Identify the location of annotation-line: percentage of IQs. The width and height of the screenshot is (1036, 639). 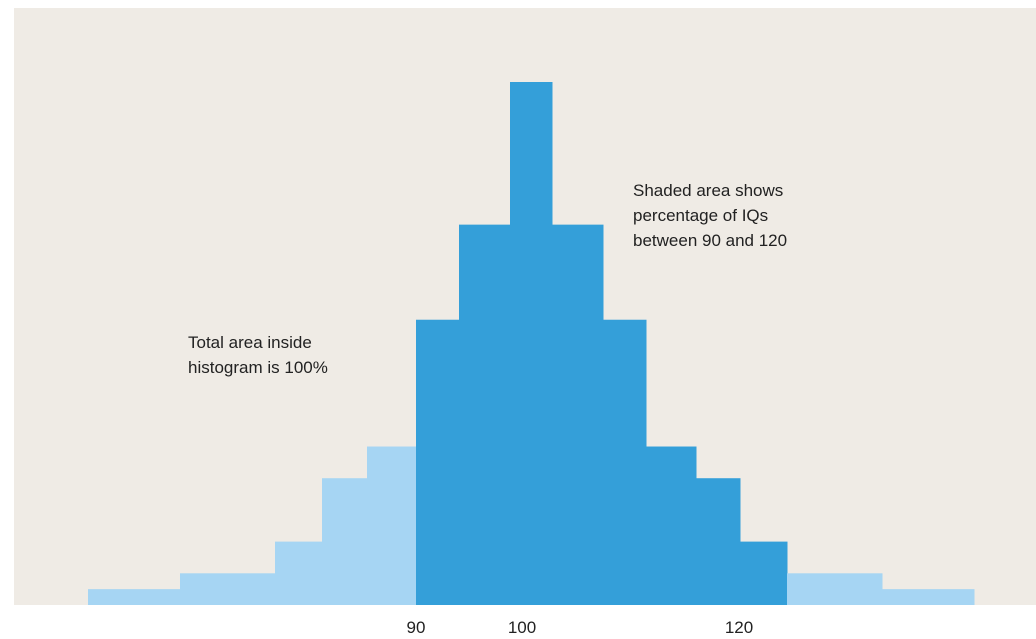
(700, 215).